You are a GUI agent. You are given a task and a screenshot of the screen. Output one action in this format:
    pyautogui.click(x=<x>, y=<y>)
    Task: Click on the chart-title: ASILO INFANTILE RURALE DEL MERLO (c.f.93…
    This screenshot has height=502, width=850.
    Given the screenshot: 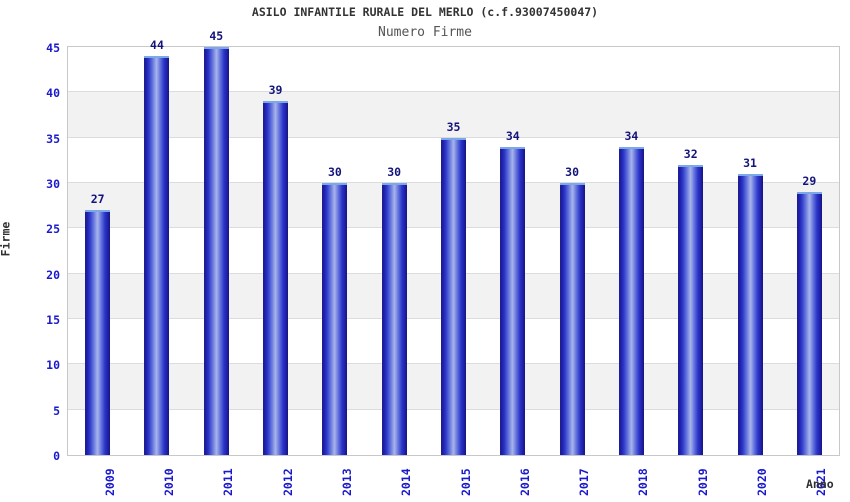 What is the action you would take?
    pyautogui.click(x=425, y=12)
    